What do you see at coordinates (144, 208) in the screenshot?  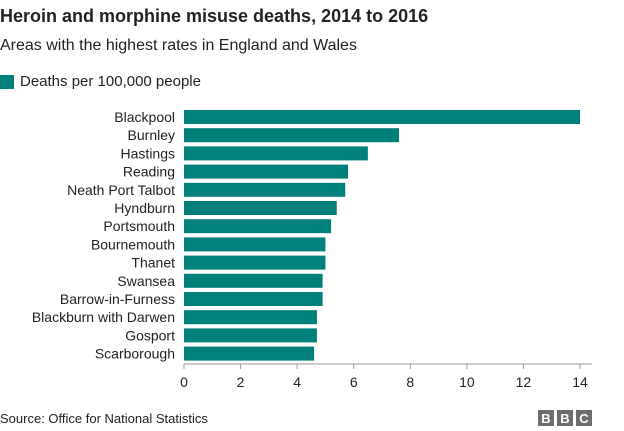 I see `category-label: Hyndburn` at bounding box center [144, 208].